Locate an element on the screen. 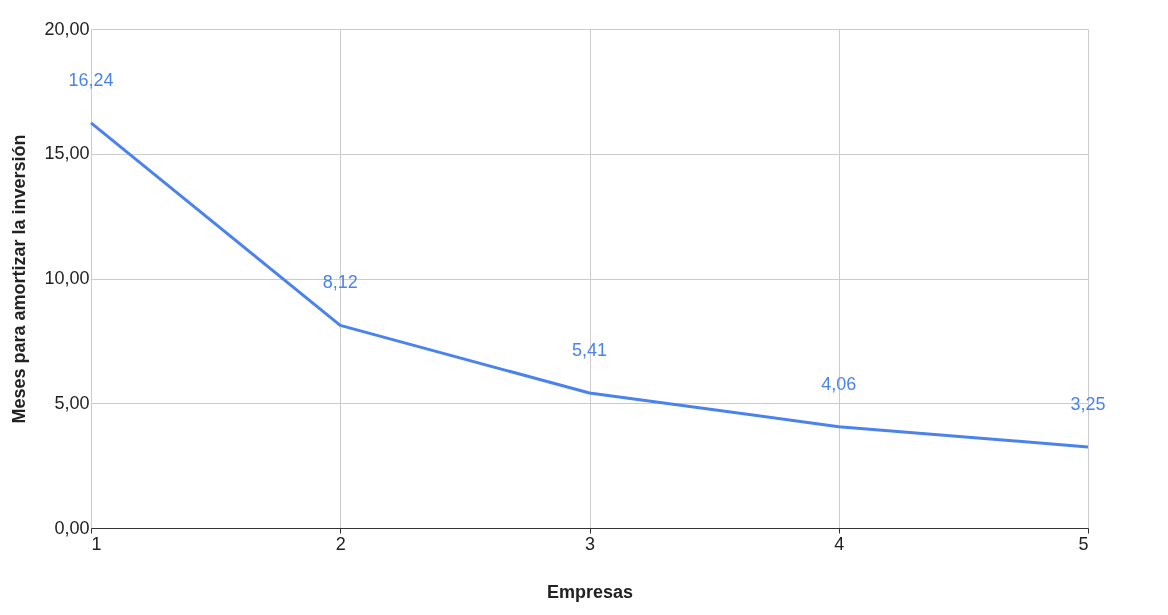 The width and height of the screenshot is (1168, 615). data-label: 4,06 is located at coordinates (839, 383).